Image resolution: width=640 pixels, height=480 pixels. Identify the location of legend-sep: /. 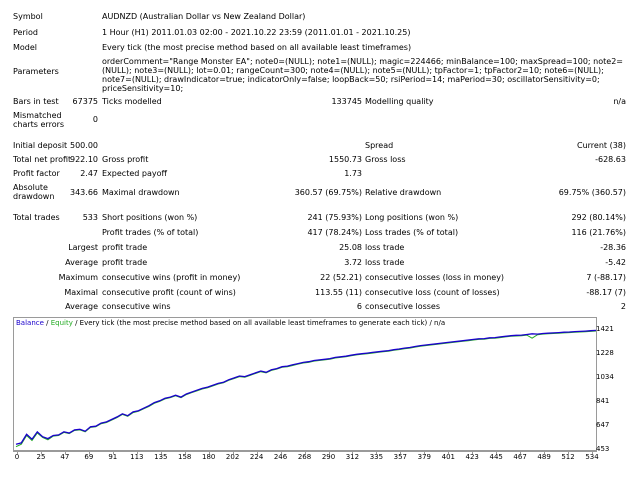
(47, 323).